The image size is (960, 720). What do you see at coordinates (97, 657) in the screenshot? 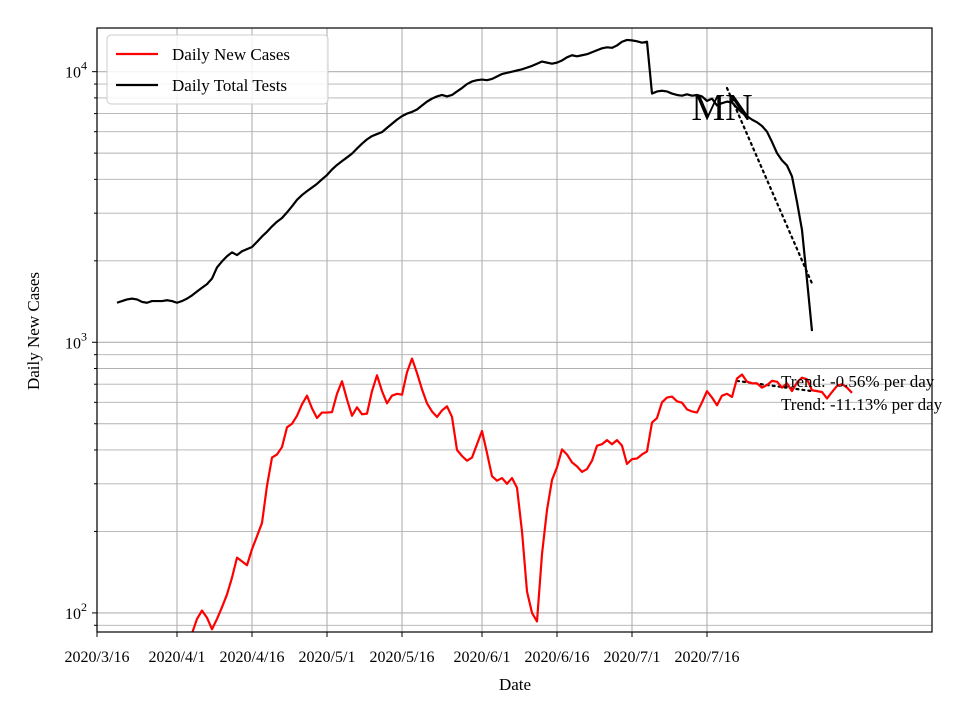
I see `x-tick-label: 2020/3/16` at bounding box center [97, 657].